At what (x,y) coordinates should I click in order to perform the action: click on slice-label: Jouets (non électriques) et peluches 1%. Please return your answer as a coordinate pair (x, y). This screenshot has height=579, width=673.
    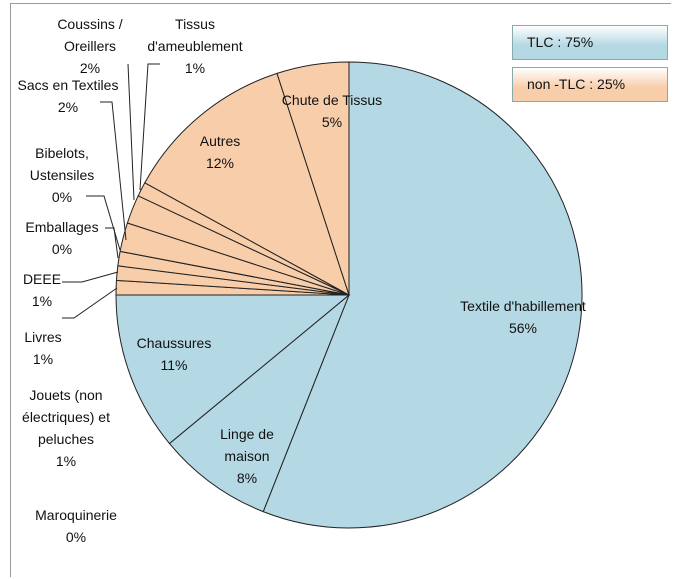
    Looking at the image, I should click on (66, 428).